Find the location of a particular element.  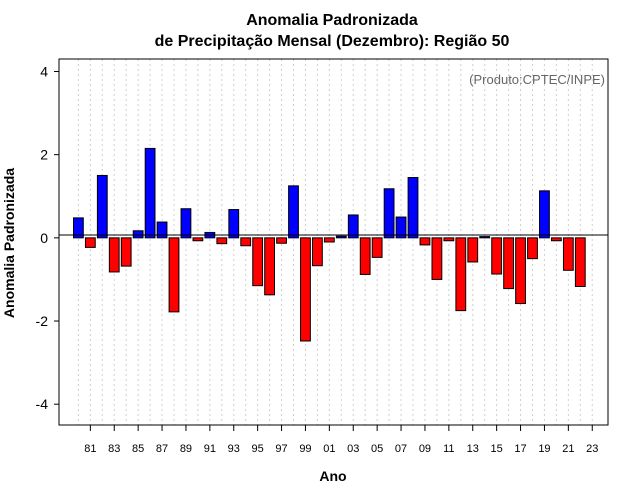

bar-1987 is located at coordinates (162, 230).